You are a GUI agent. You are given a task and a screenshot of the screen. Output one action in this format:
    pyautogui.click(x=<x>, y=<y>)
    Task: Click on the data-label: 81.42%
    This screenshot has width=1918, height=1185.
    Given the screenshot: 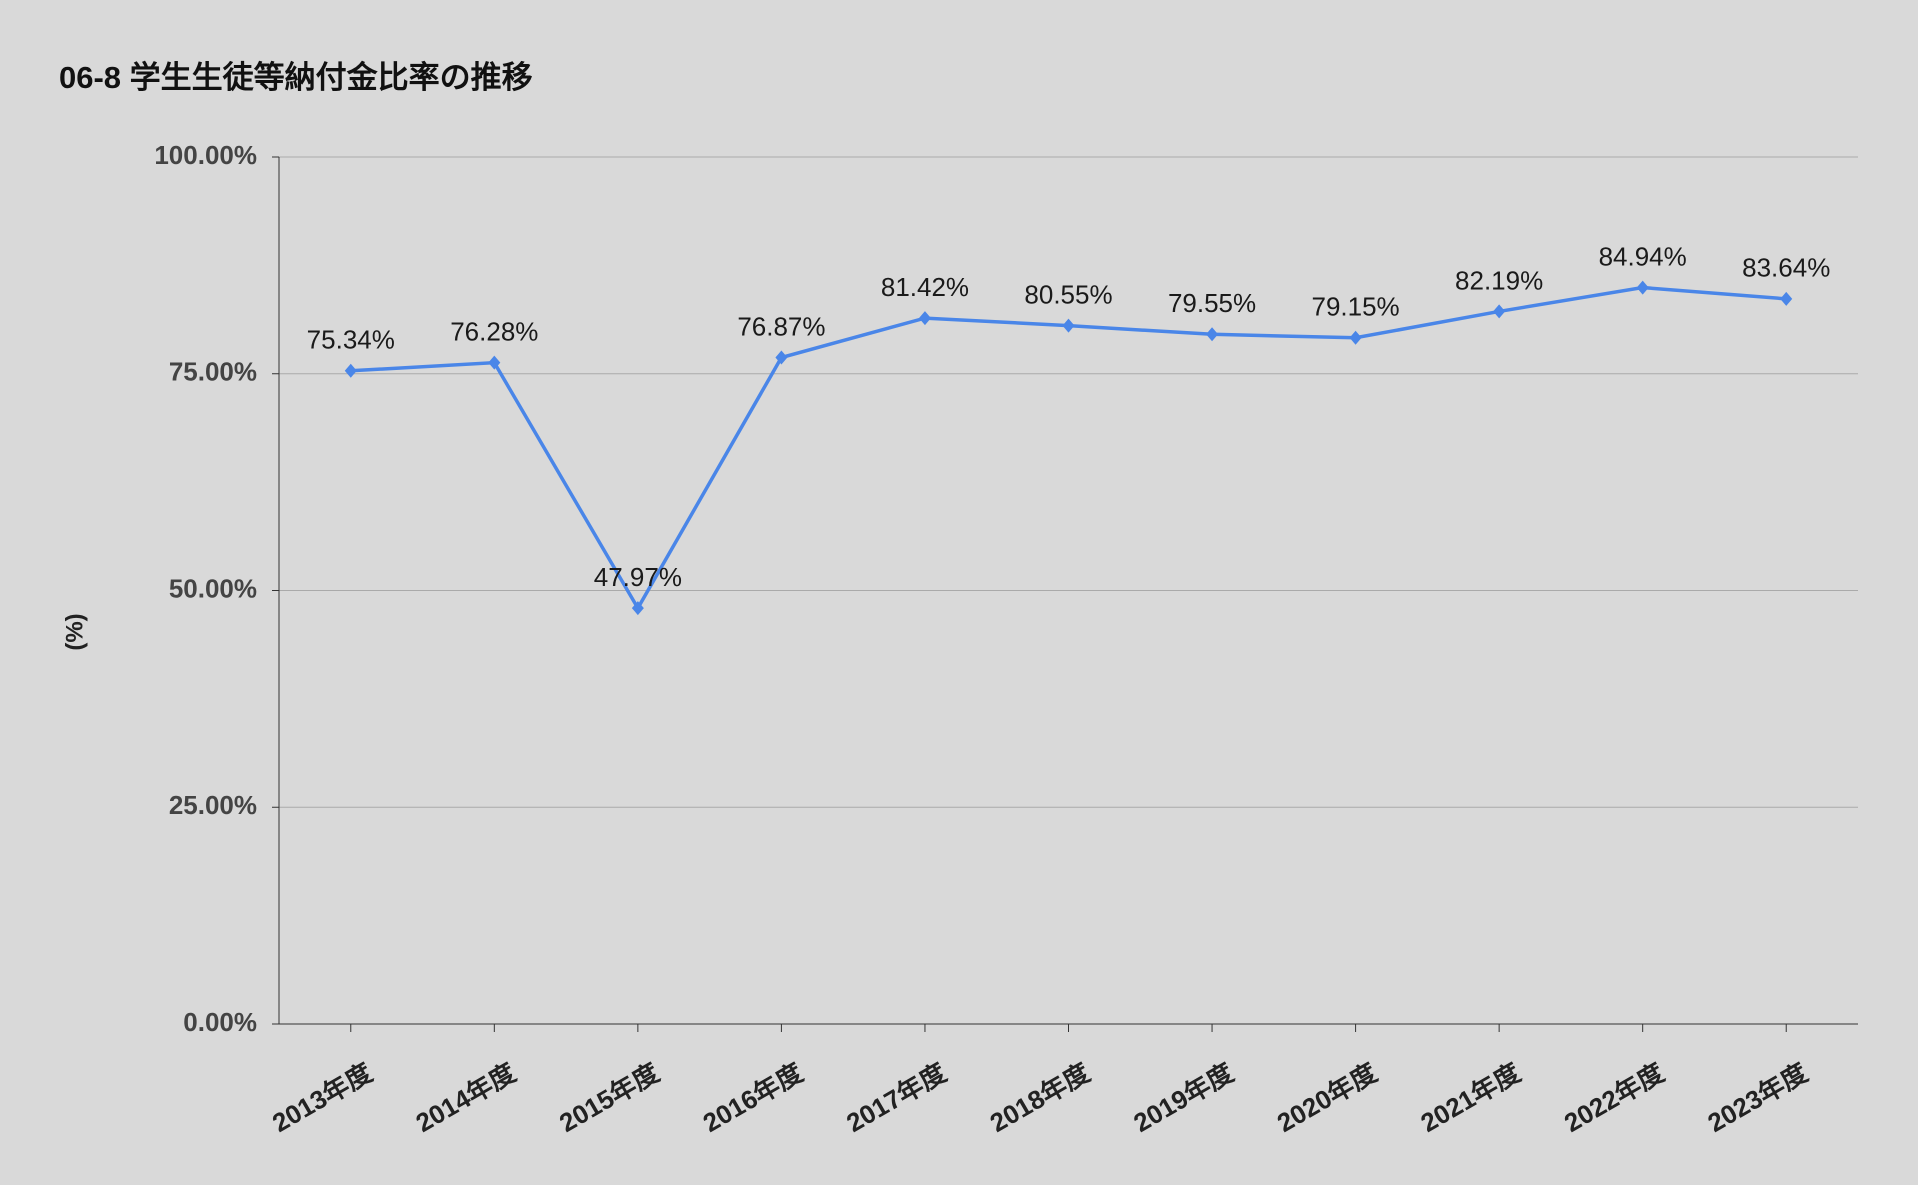 What is the action you would take?
    pyautogui.click(x=925, y=287)
    